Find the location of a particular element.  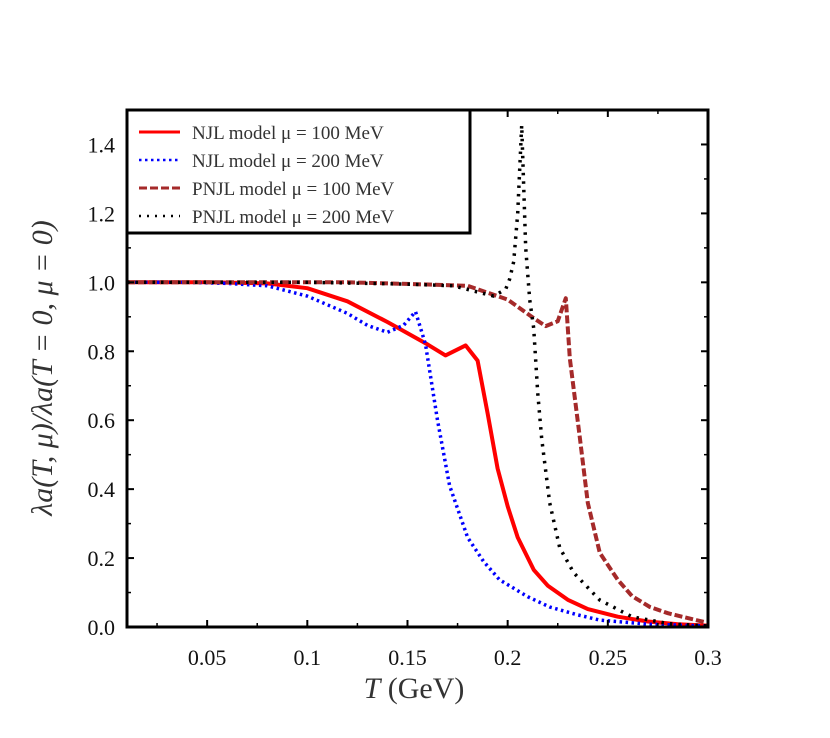

x-tick-label: 0.1 is located at coordinates (308, 657).